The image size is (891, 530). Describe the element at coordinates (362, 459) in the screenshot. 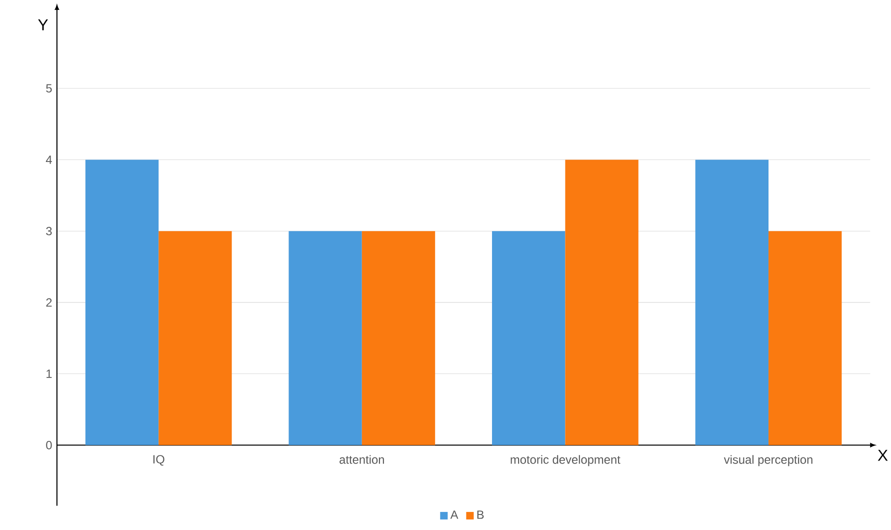

I see `x-tick-label: attention` at that location.